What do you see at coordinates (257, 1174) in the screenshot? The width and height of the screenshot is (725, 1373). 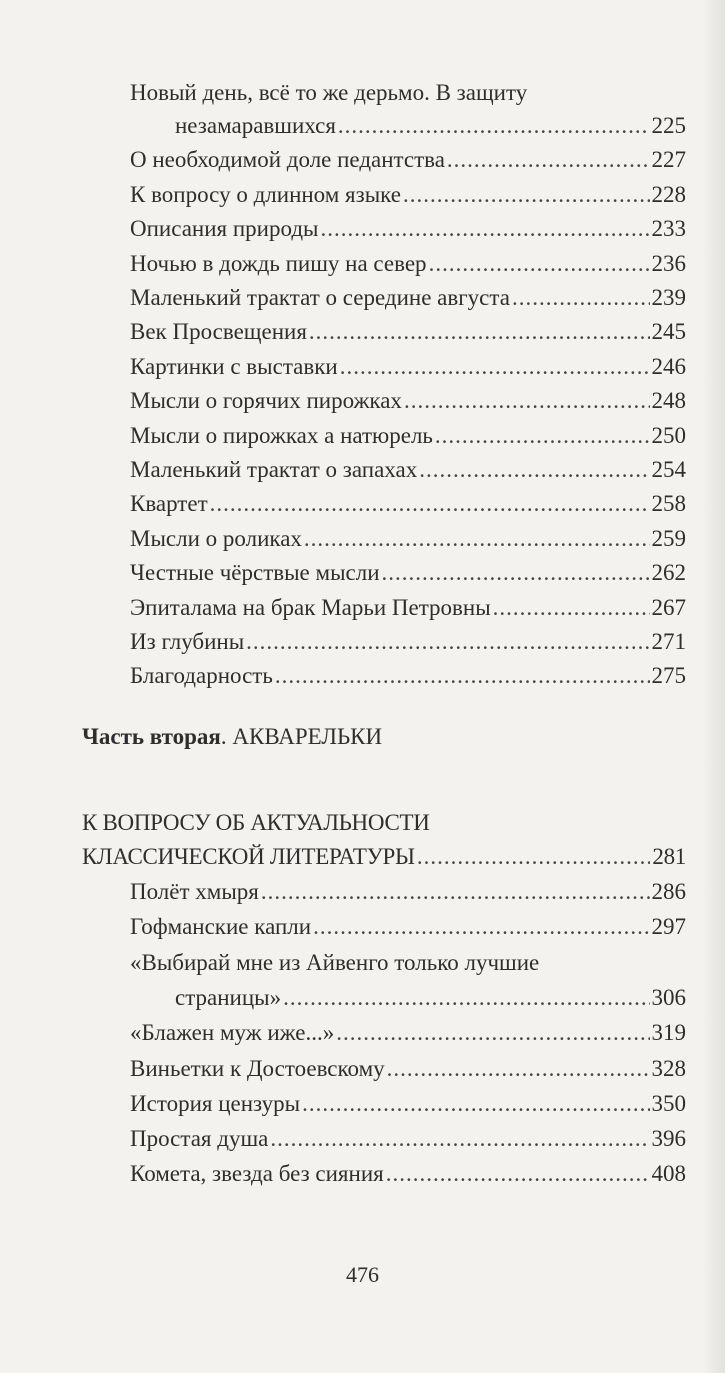 I see `entry-title: Комета, звезда без сияния` at bounding box center [257, 1174].